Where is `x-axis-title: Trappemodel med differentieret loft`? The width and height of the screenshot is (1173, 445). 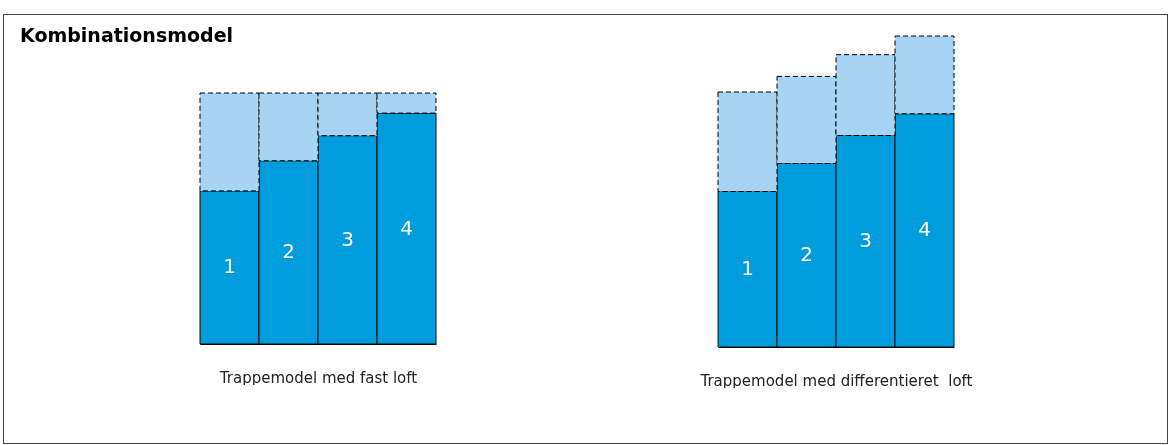 x-axis-title: Trappemodel med differentieret loft is located at coordinates (836, 380).